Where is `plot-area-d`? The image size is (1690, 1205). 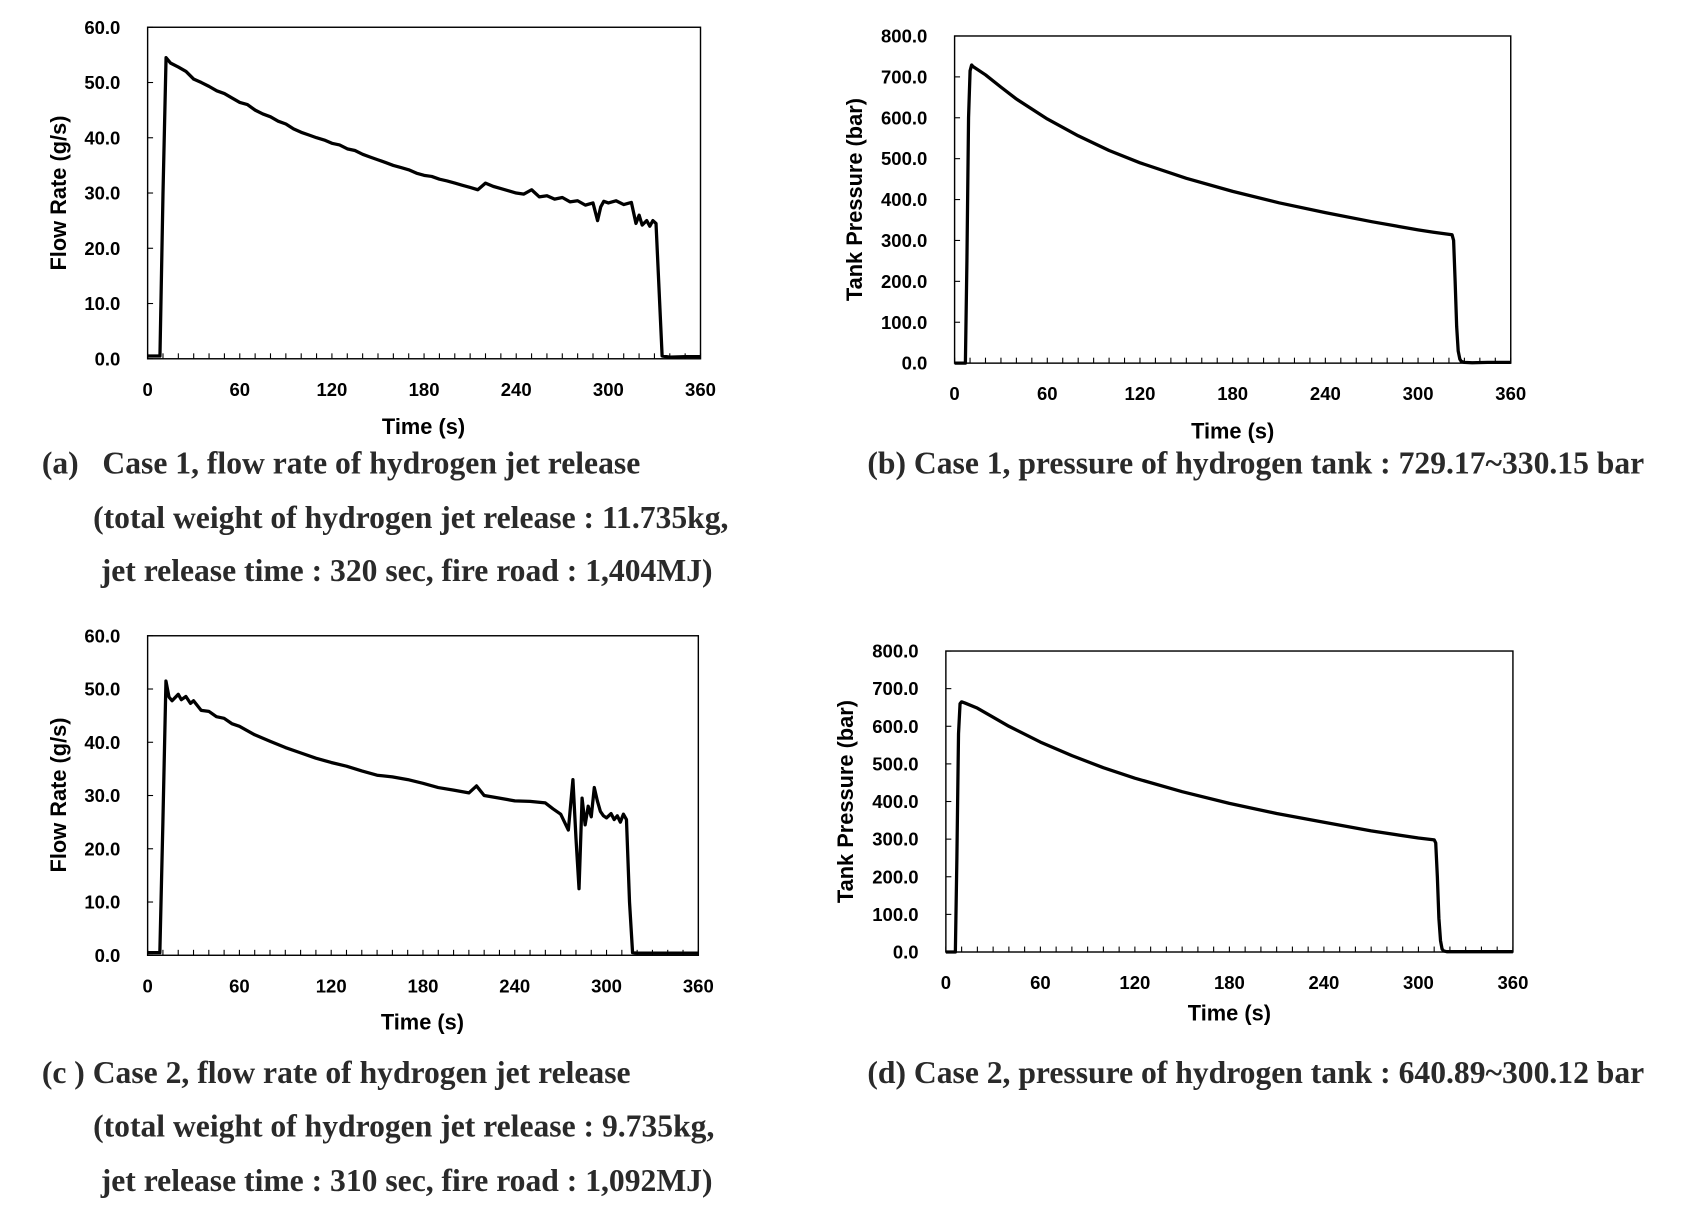
plot-area-d is located at coordinates (1229, 801).